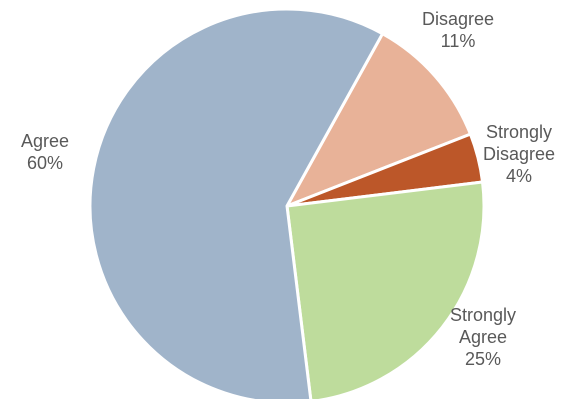 The width and height of the screenshot is (570, 399). What do you see at coordinates (458, 19) in the screenshot?
I see `label-disagree-line-1: Disagree` at bounding box center [458, 19].